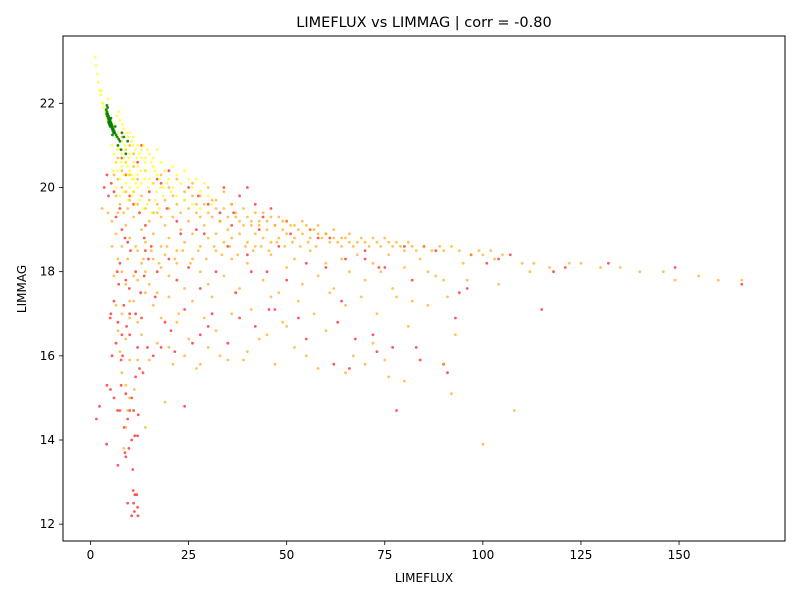  I want to click on y-tick-label: 16, so click(47, 356).